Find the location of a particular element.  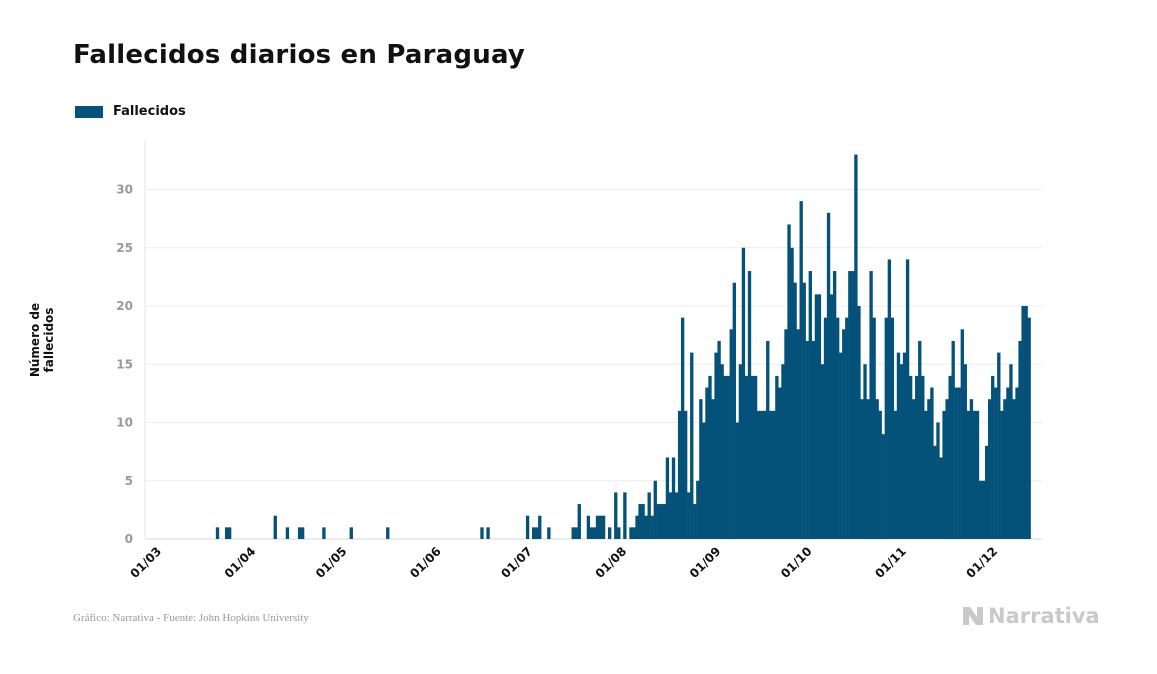

n-logo-icon is located at coordinates (973, 616).